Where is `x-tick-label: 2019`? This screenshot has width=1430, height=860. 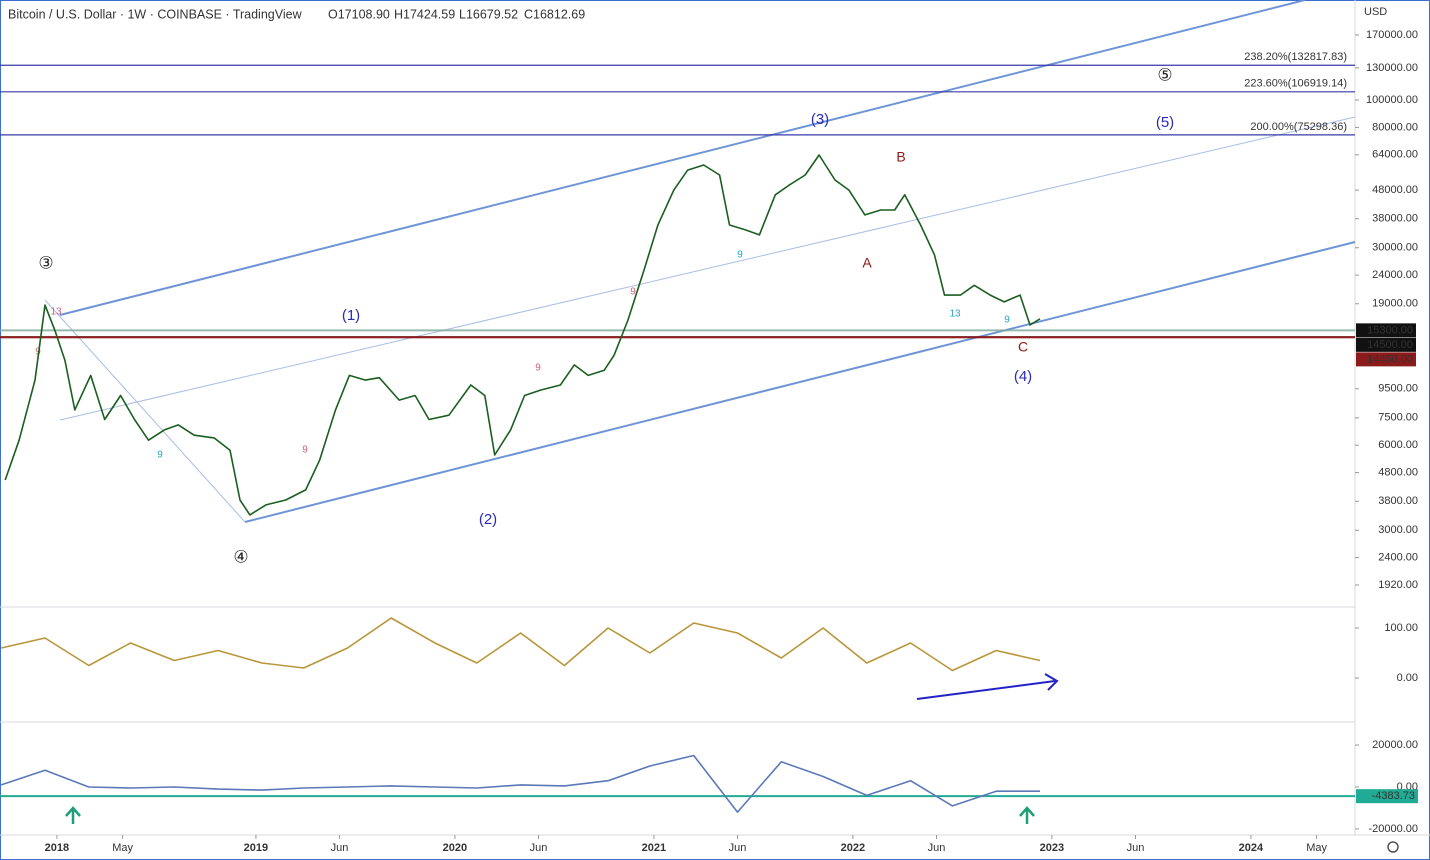 x-tick-label: 2019 is located at coordinates (256, 848).